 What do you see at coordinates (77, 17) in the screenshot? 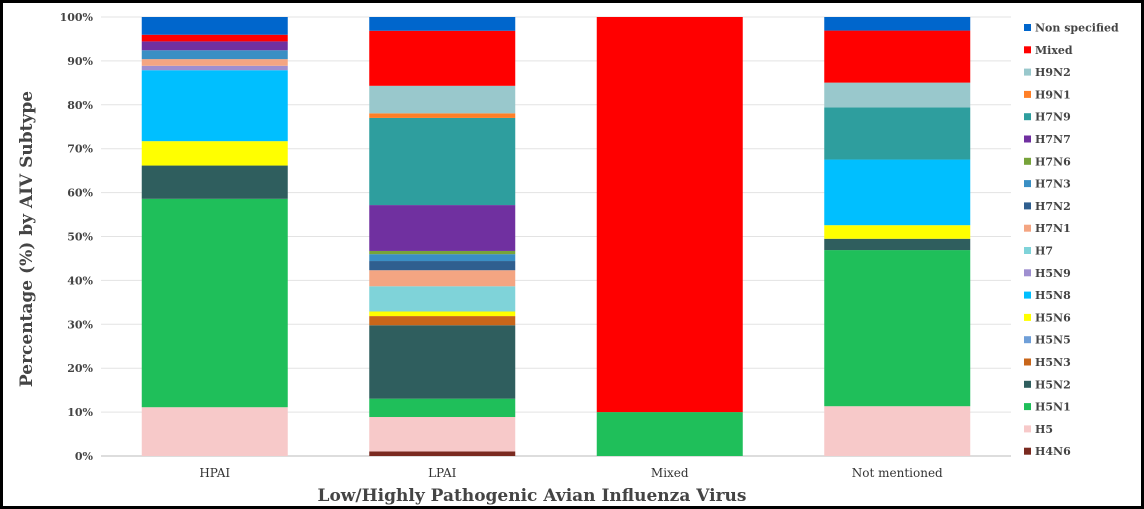
I see `y-tick-label: 100%` at bounding box center [77, 17].